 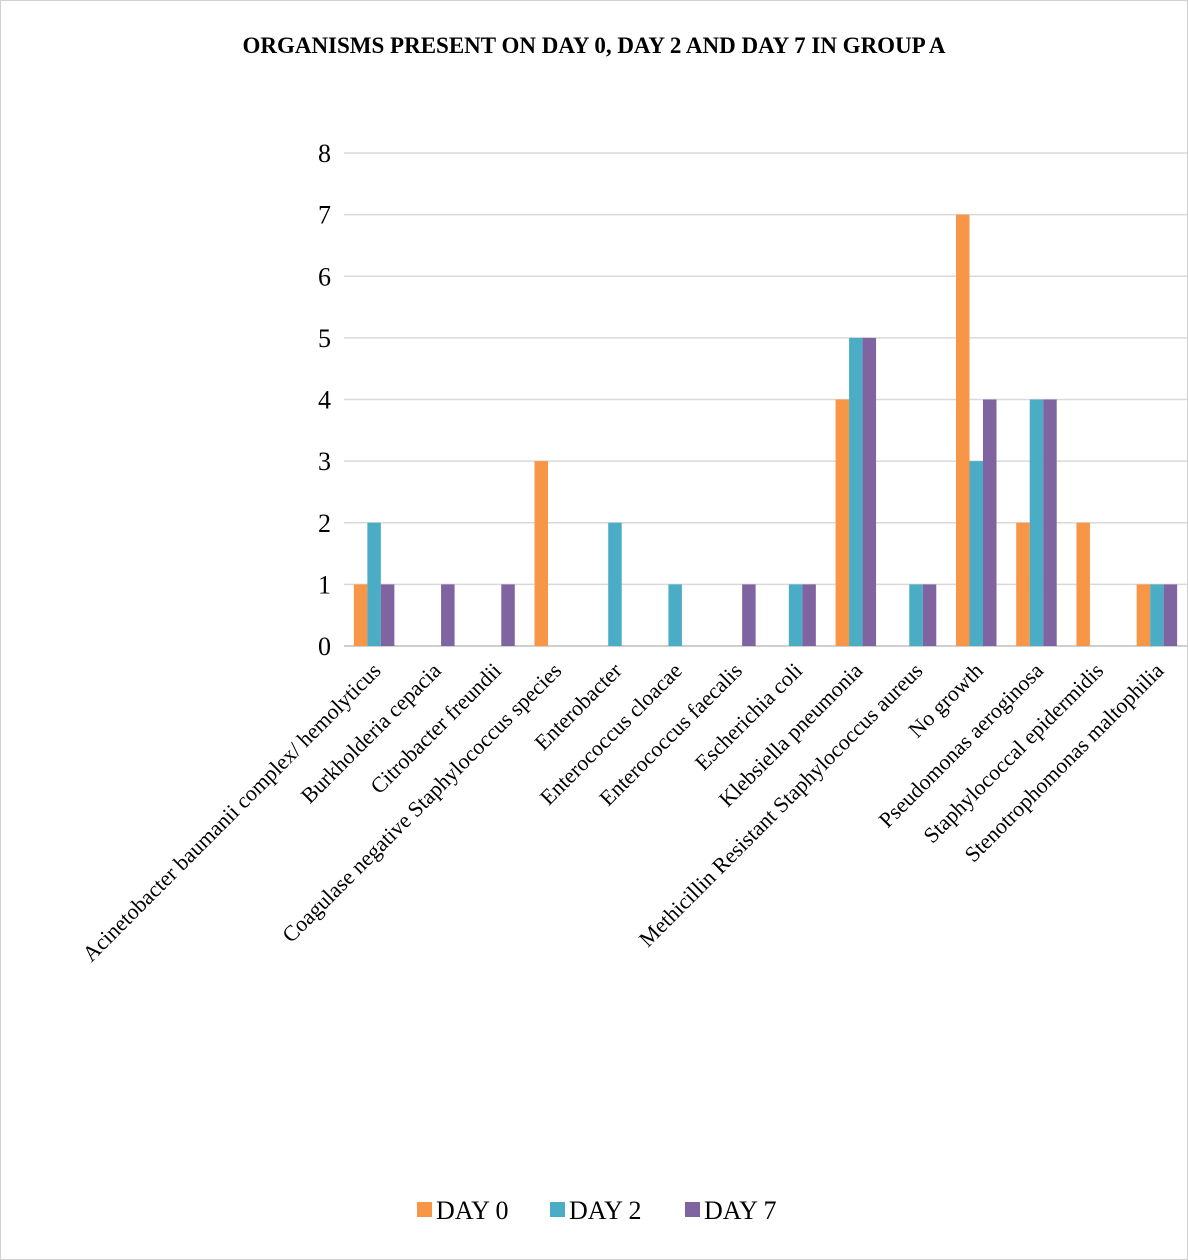 What do you see at coordinates (324, 646) in the screenshot?
I see `y-tick-label: 0` at bounding box center [324, 646].